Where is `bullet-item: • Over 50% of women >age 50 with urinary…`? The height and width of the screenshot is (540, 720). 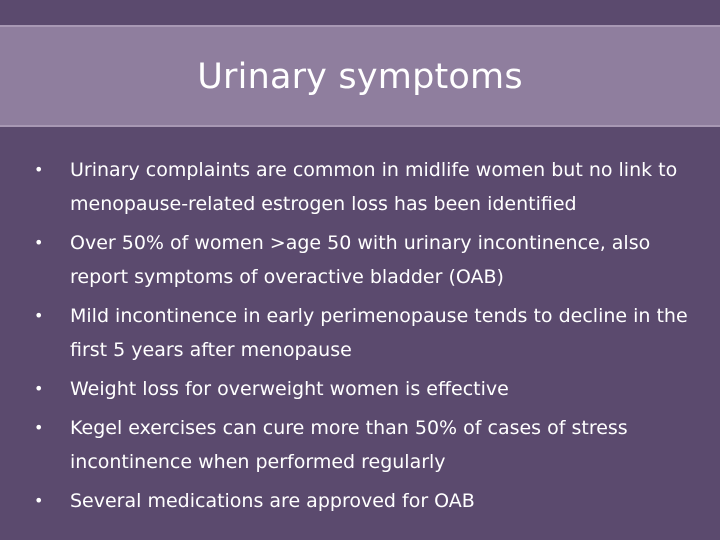
bullet-item: • Over 50% of women >age 50 with urinary… is located at coordinates (364, 260).